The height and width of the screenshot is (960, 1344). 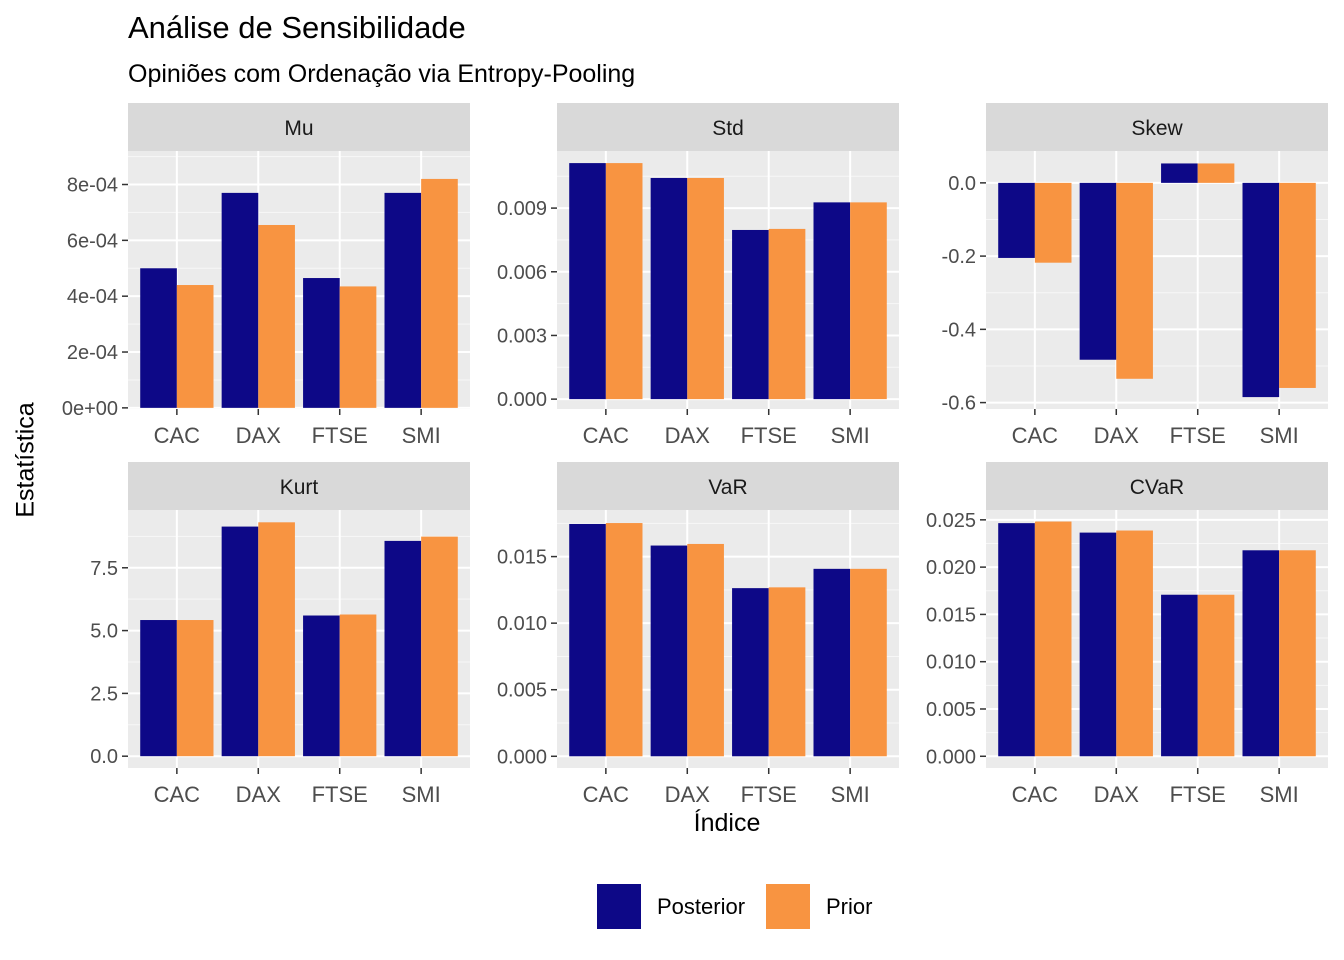 What do you see at coordinates (849, 906) in the screenshot?
I see `legend-label-prior: Prior` at bounding box center [849, 906].